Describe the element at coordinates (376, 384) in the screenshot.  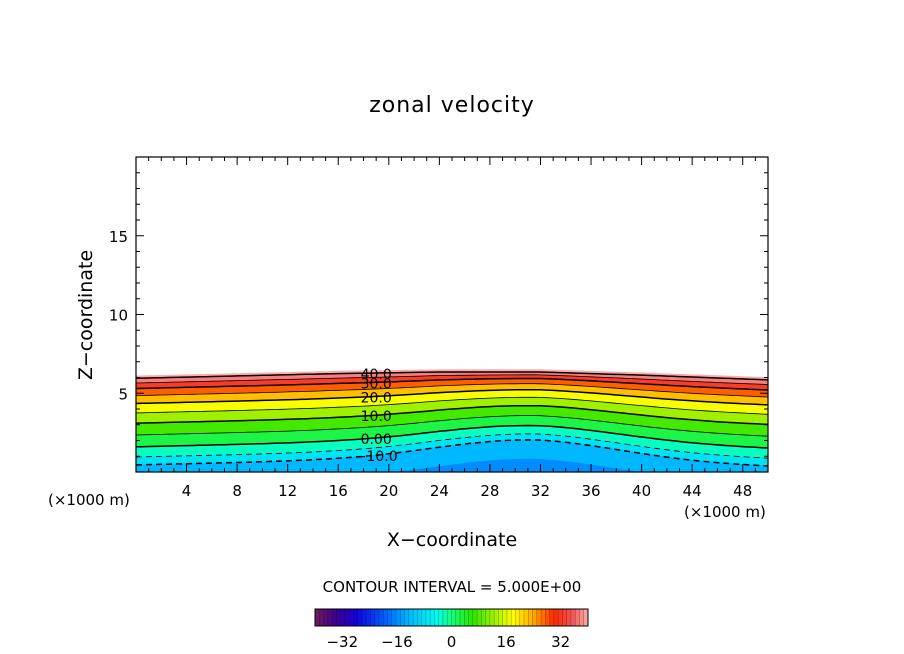
I see `contour-label: 30.0` at that location.